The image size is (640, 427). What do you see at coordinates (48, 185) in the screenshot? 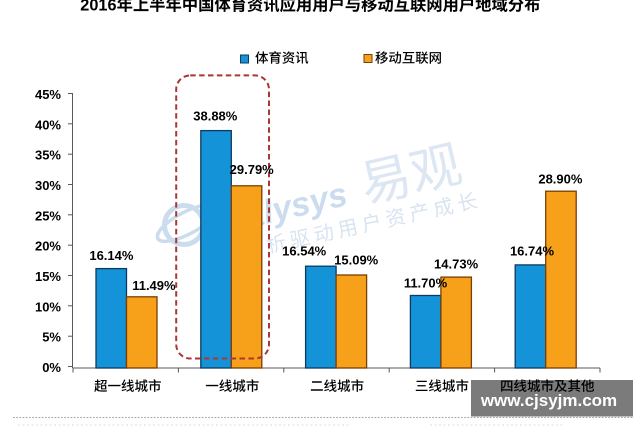
I see `svg-text: 30%` at bounding box center [48, 185].